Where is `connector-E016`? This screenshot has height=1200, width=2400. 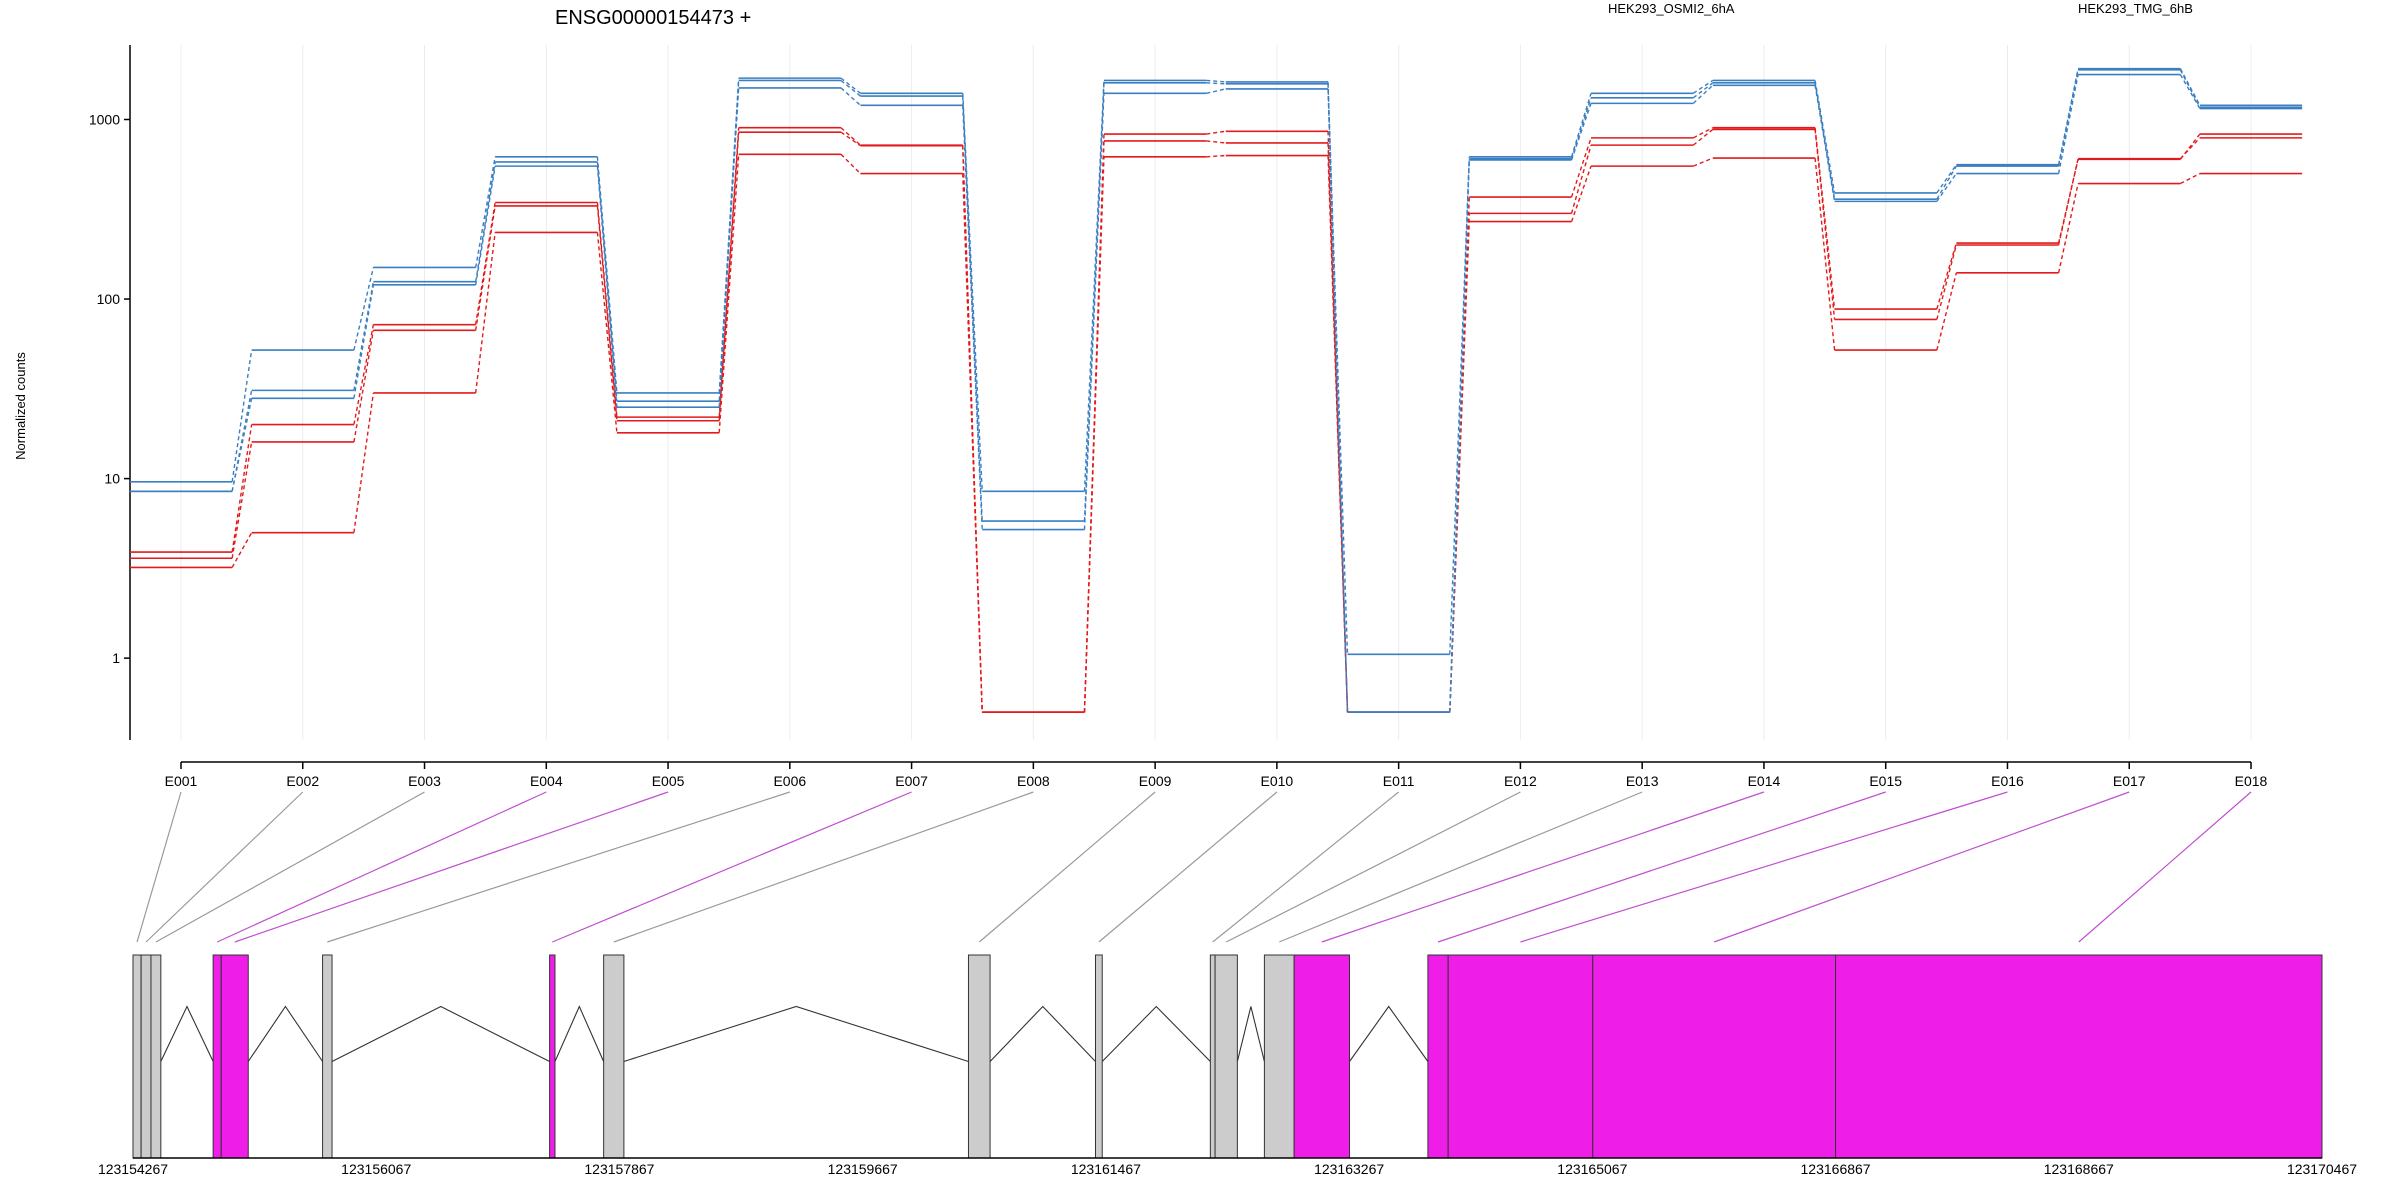
connector-E016 is located at coordinates (1764, 867).